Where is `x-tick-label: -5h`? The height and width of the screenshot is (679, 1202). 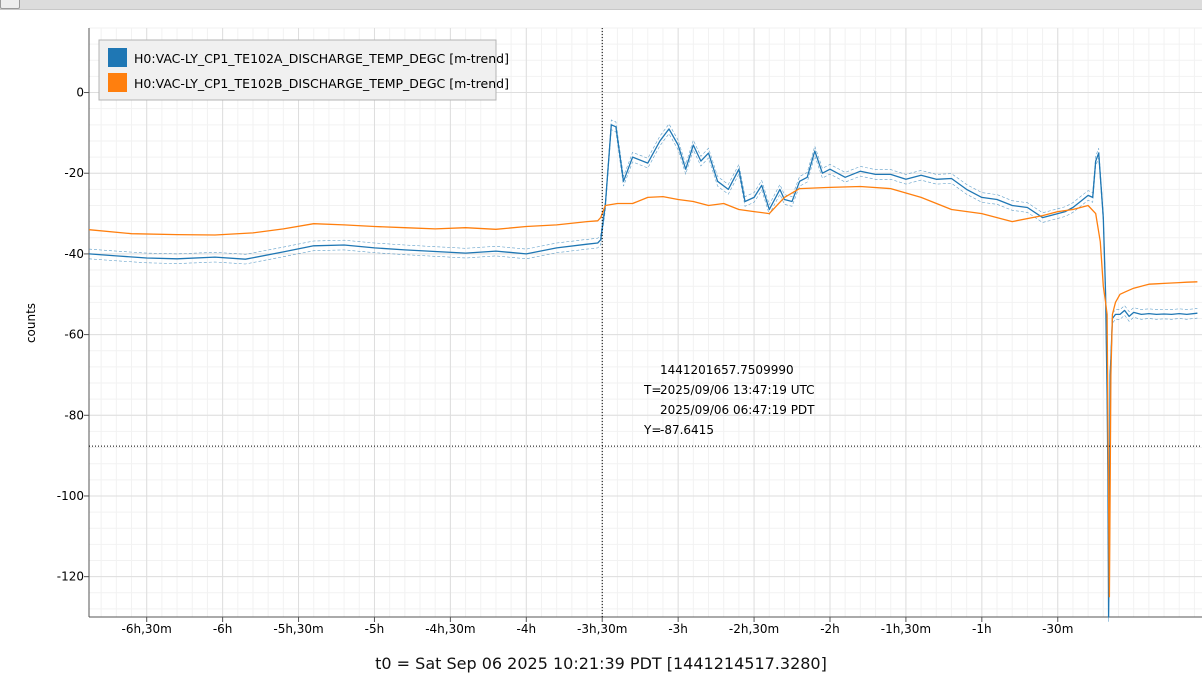
x-tick-label: -5h is located at coordinates (375, 629).